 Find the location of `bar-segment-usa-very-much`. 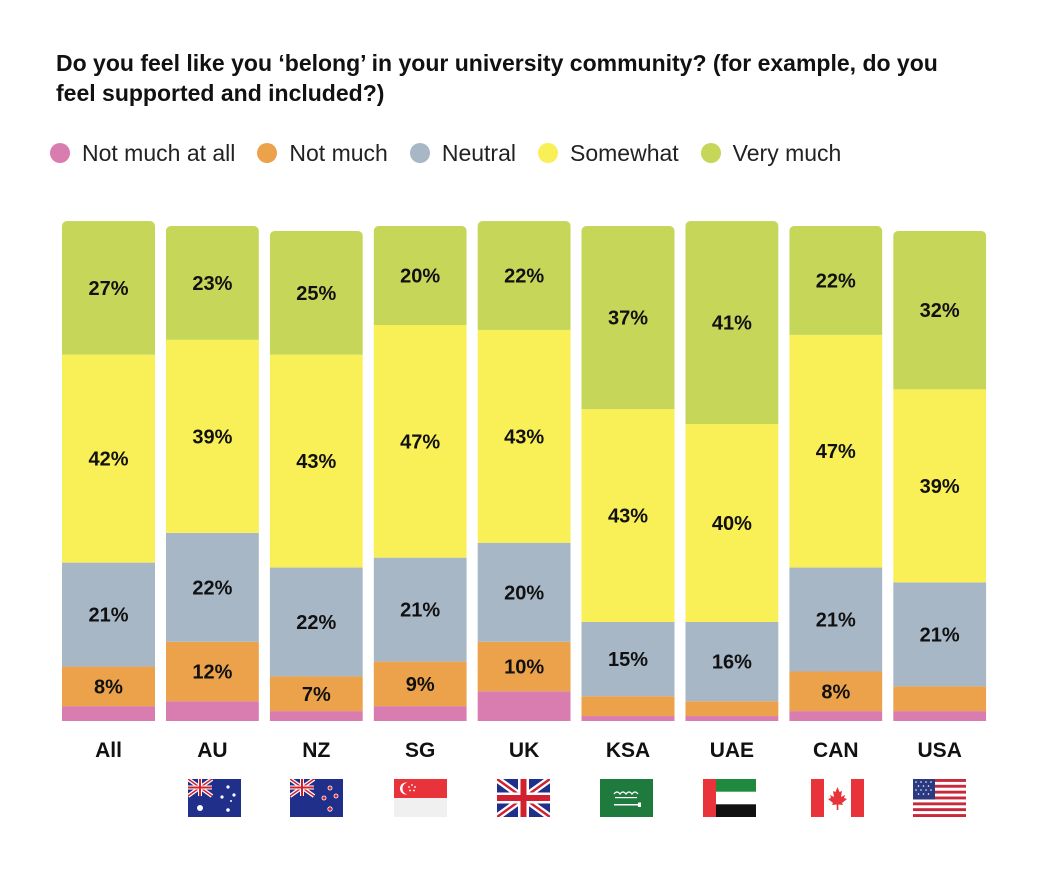

bar-segment-usa-very-much is located at coordinates (940, 310).